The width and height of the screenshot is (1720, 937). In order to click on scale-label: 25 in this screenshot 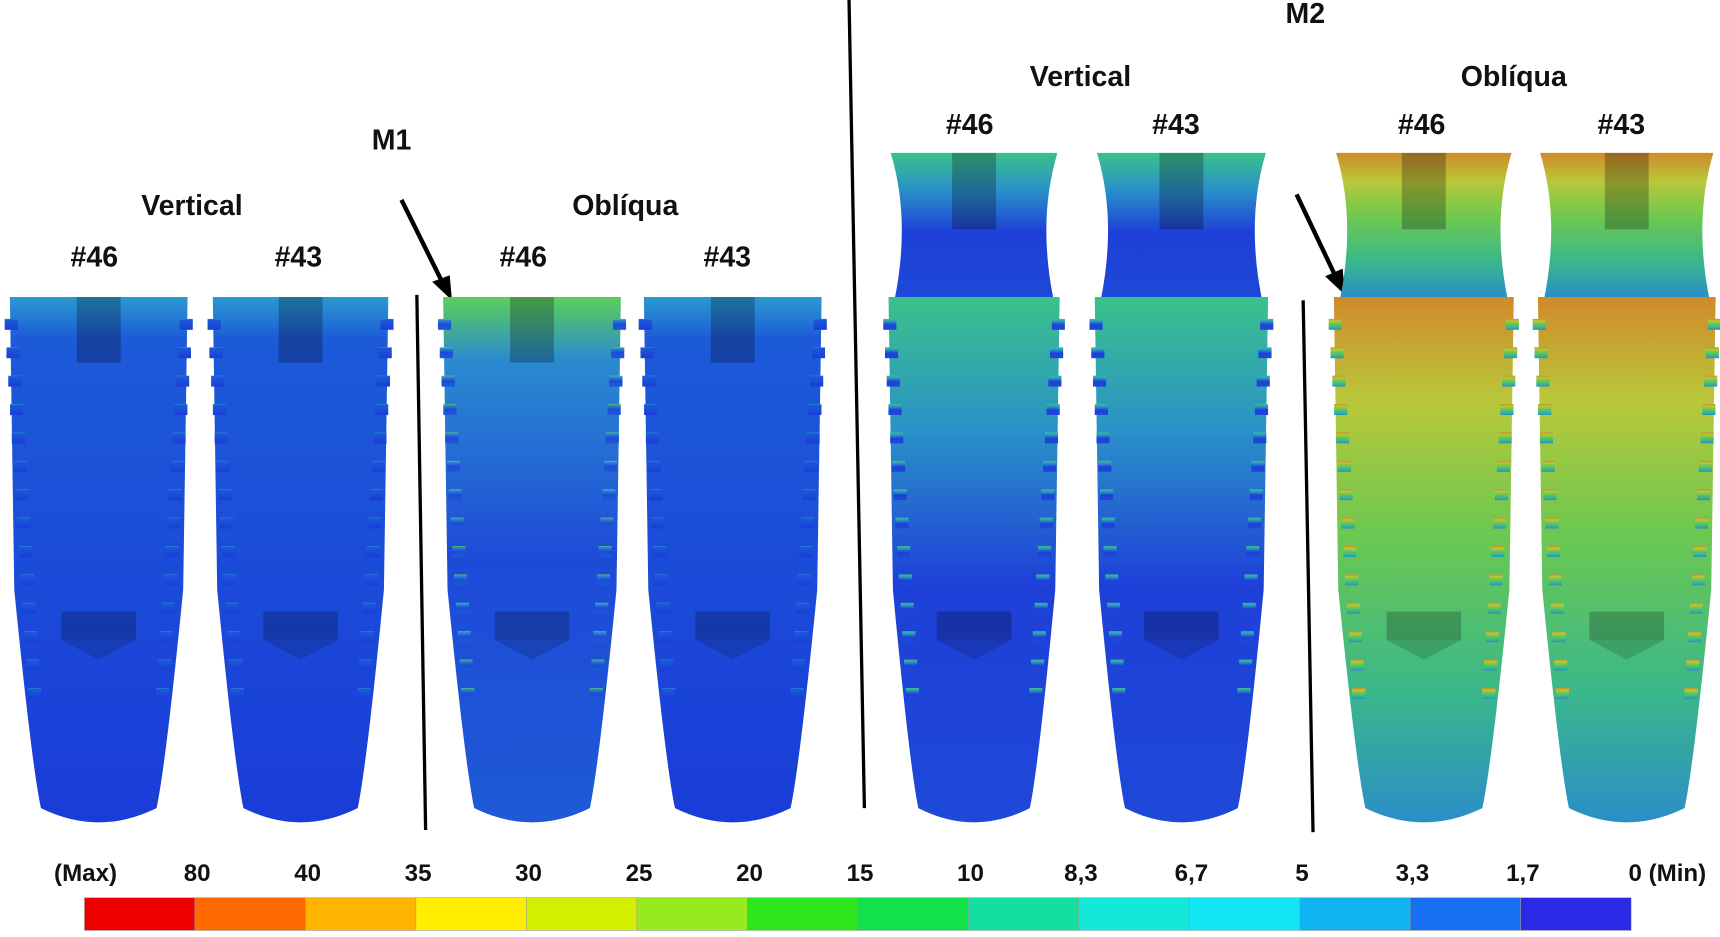, I will do `click(639, 873)`.